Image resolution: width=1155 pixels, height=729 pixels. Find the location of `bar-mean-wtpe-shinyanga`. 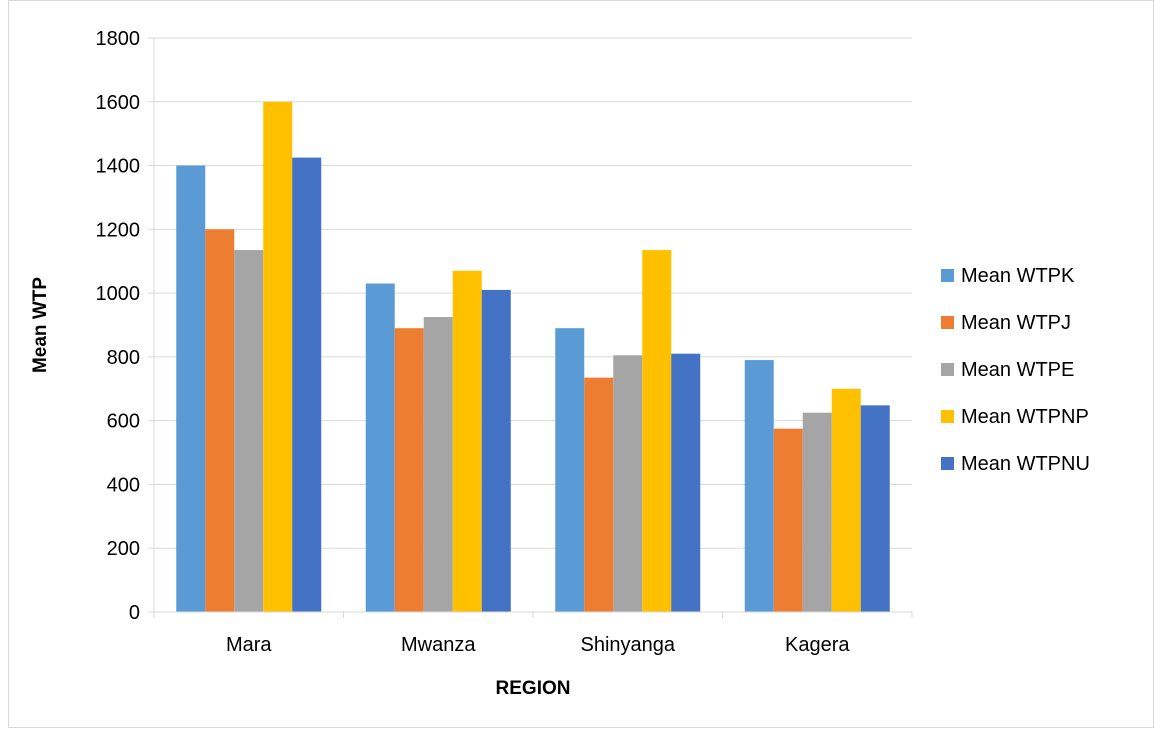

bar-mean-wtpe-shinyanga is located at coordinates (628, 483).